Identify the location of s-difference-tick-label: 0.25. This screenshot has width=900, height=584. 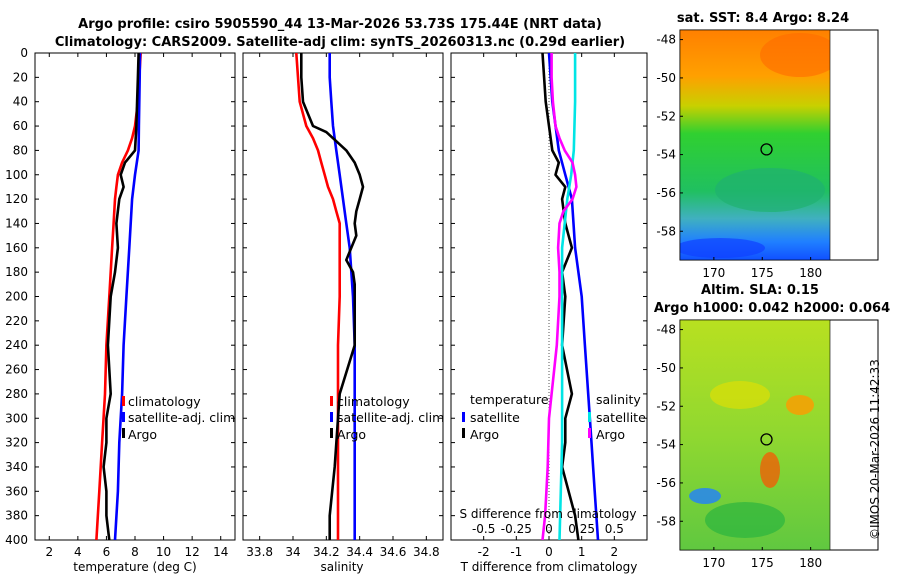
(581, 529).